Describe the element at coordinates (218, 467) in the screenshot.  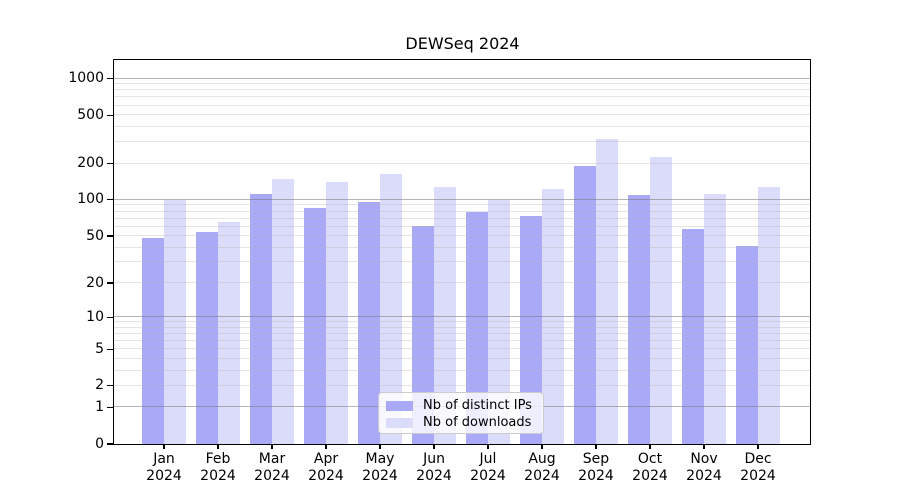
I see `x-tick-label: Feb 2024` at that location.